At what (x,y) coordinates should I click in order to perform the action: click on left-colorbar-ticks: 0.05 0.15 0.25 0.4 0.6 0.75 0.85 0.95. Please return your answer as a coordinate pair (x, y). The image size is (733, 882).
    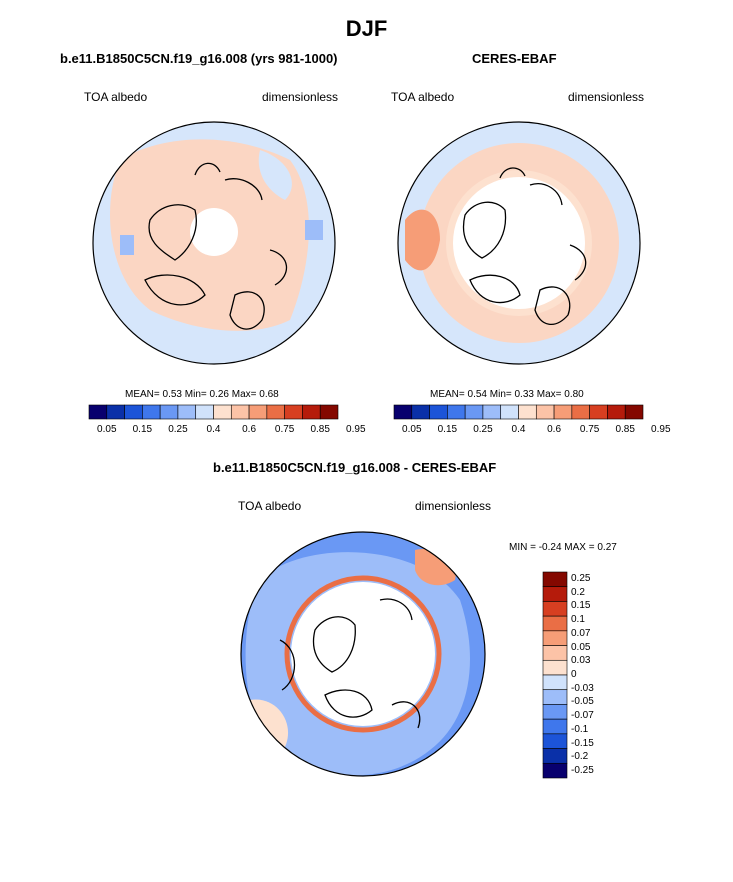
    Looking at the image, I should click on (366, 431).